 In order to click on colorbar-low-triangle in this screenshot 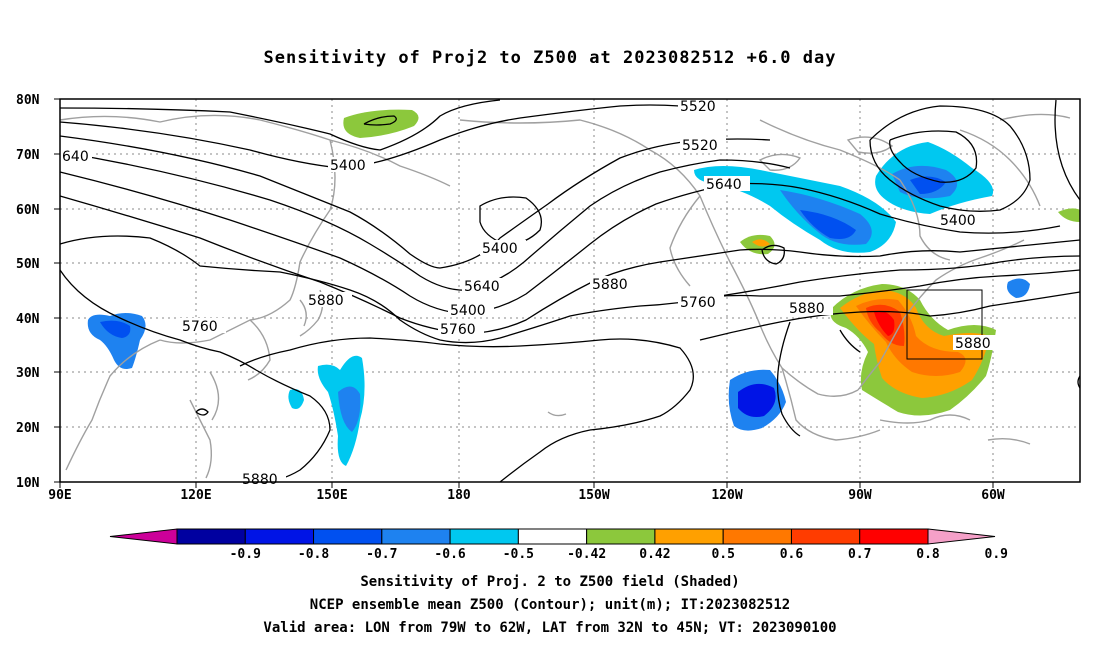, I will do `click(143, 536)`.